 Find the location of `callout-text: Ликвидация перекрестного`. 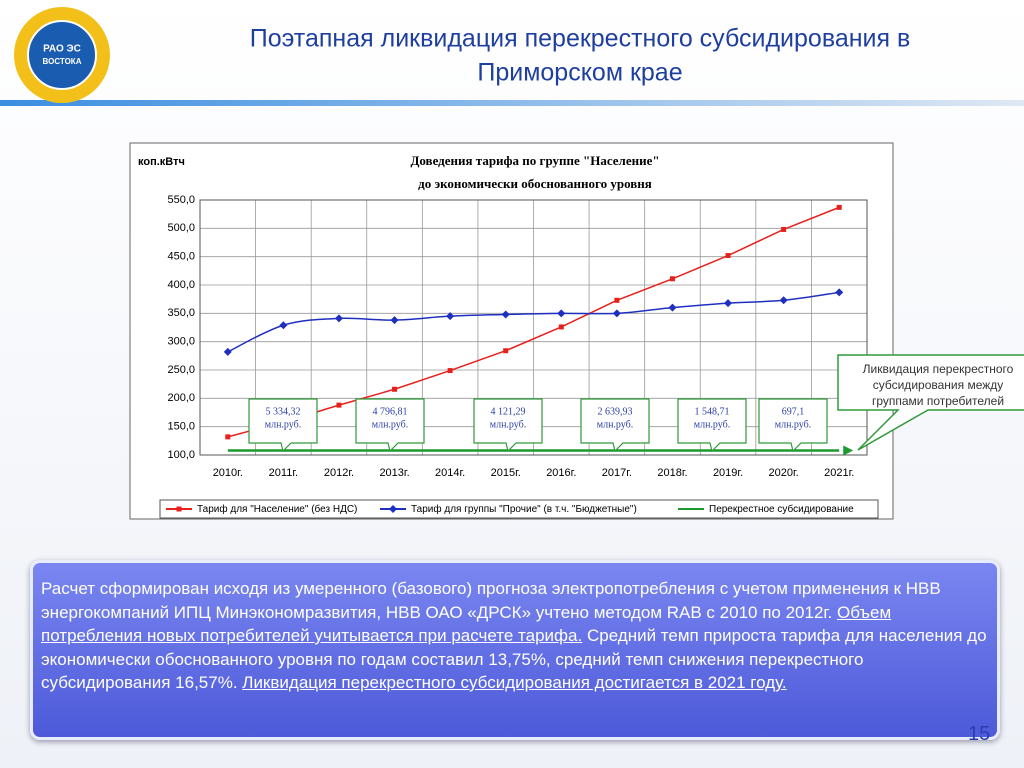

callout-text: Ликвидация перекрестного is located at coordinates (938, 369).